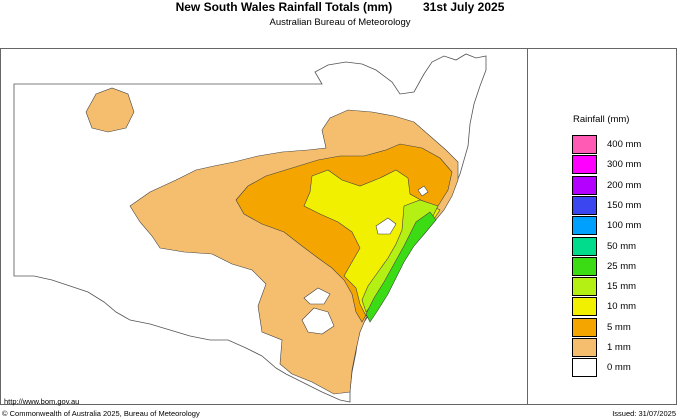 The width and height of the screenshot is (680, 419). What do you see at coordinates (624, 226) in the screenshot?
I see `legend-label: 100 mm` at bounding box center [624, 226].